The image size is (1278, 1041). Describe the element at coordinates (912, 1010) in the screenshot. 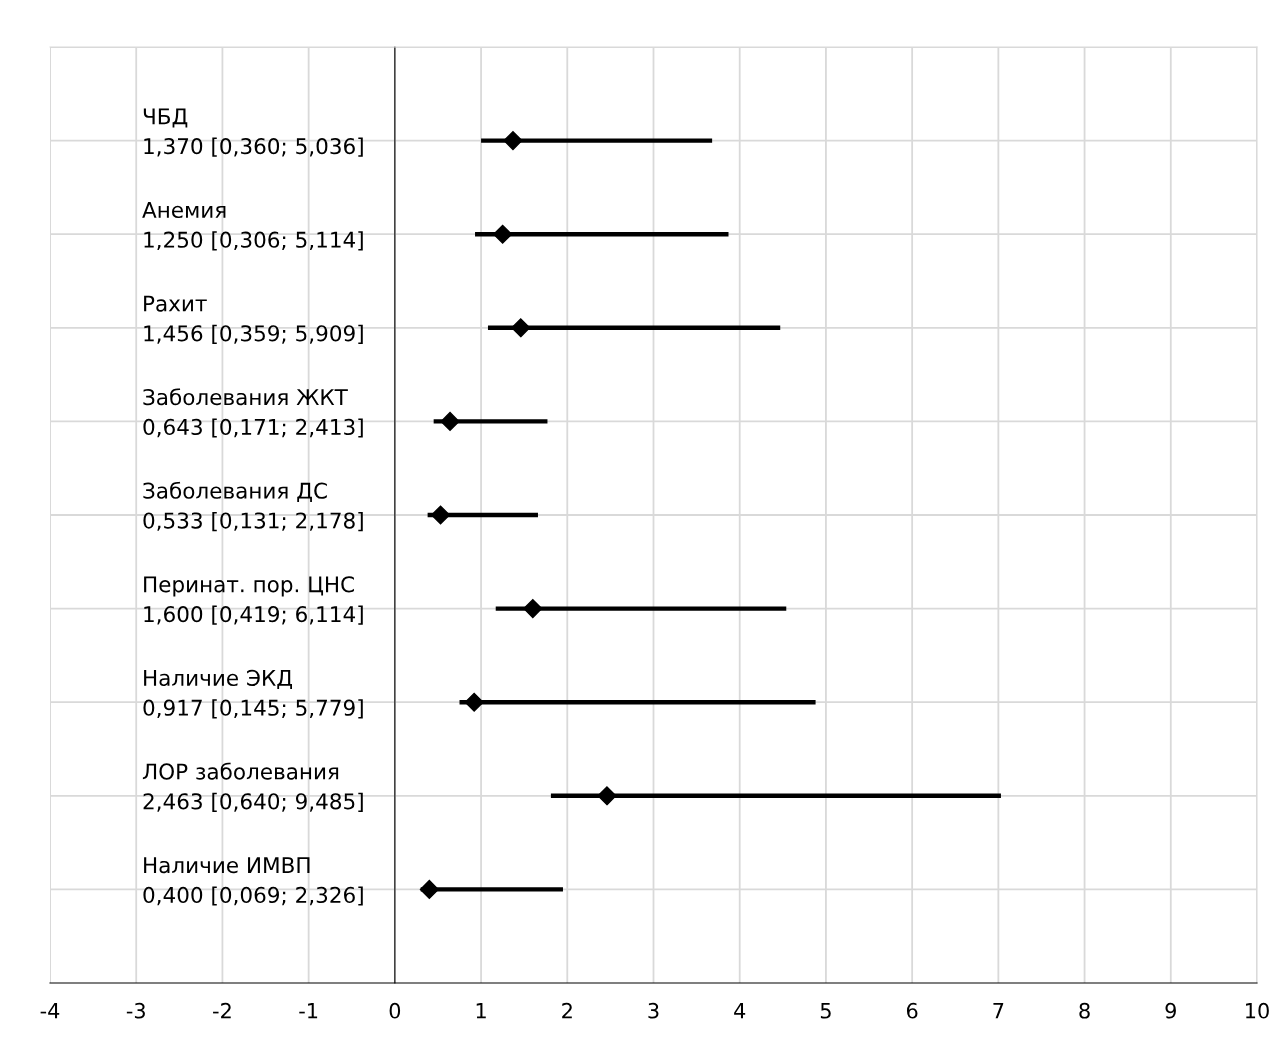

I see `x-tick-label: 6` at that location.